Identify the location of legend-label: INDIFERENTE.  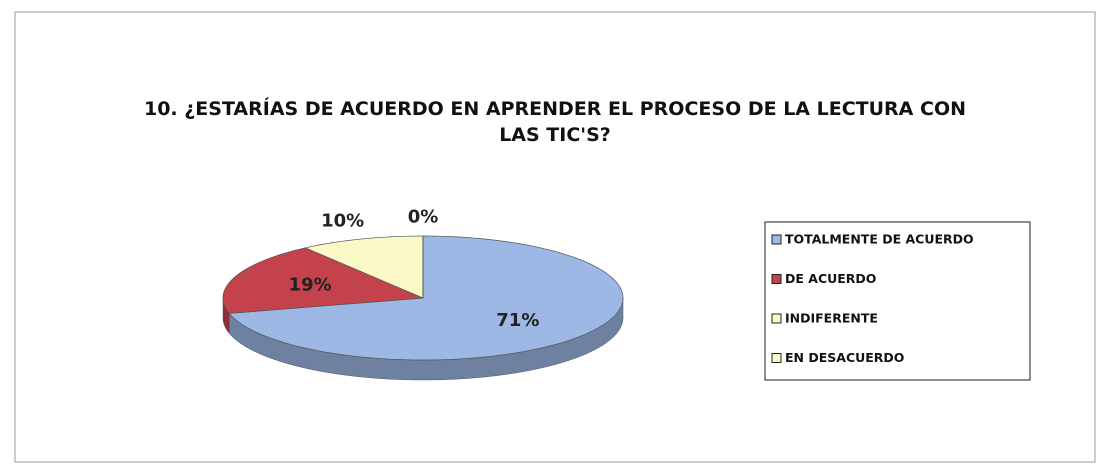
(831, 318).